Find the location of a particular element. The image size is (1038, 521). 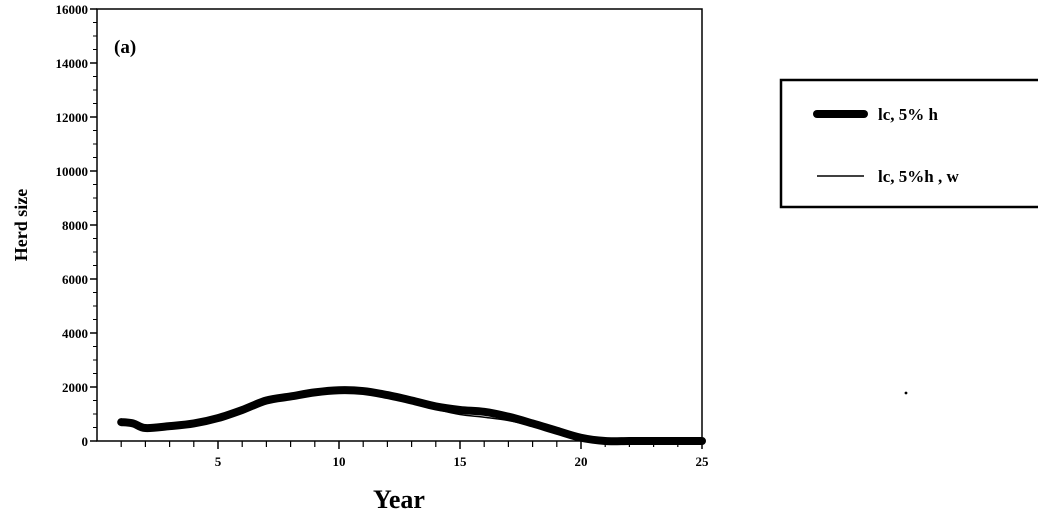

x-axis: 5 10 15 20 25 is located at coordinates (415, 455).